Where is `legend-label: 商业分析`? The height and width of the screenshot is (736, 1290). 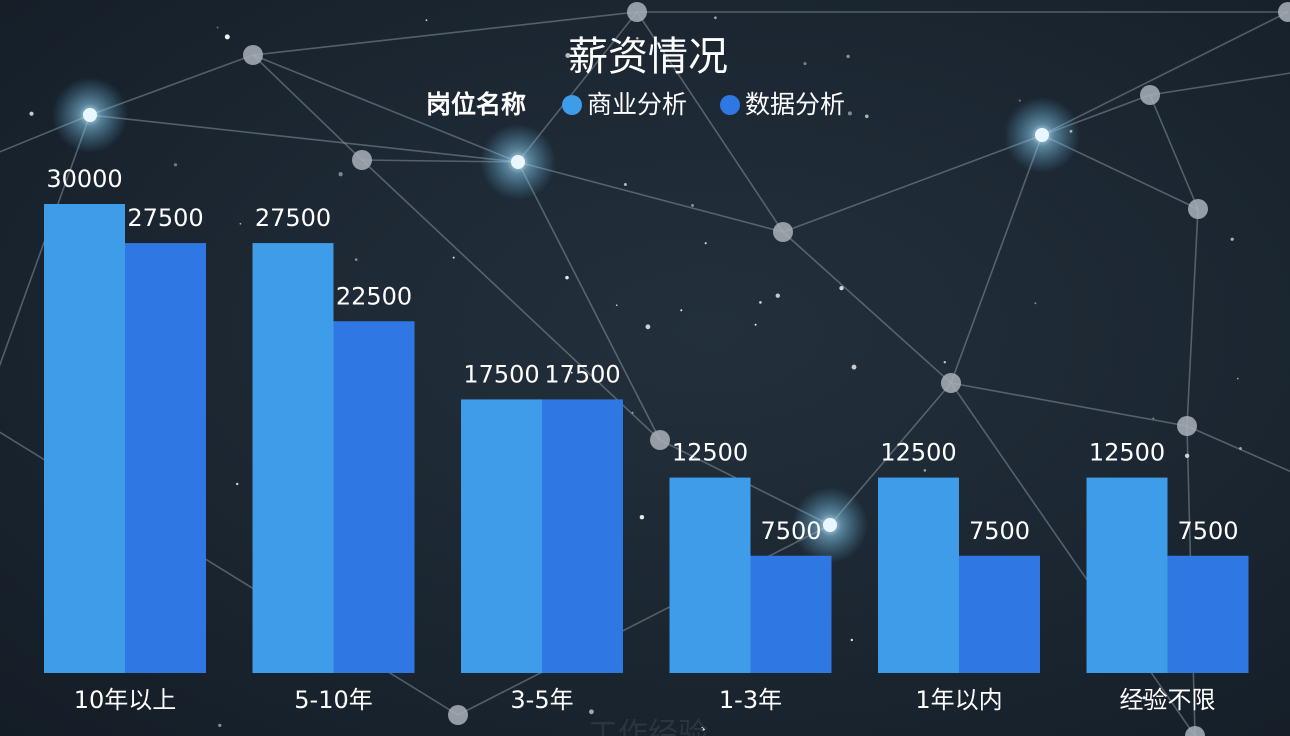
legend-label: 商业分析 is located at coordinates (637, 104).